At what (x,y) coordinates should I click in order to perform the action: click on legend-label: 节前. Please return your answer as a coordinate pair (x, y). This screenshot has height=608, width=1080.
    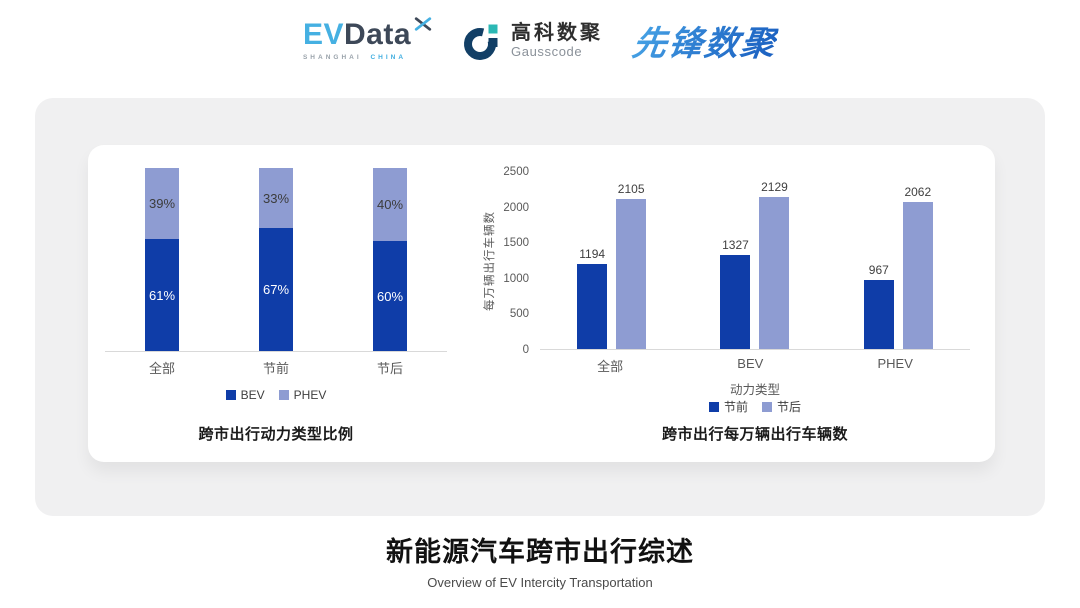
    Looking at the image, I should click on (735, 407).